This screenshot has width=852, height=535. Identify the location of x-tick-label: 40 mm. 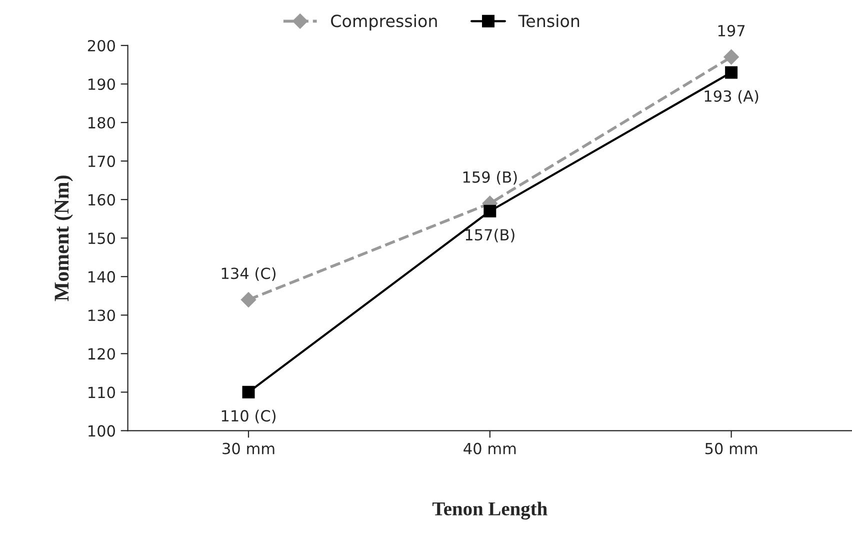
(490, 448).